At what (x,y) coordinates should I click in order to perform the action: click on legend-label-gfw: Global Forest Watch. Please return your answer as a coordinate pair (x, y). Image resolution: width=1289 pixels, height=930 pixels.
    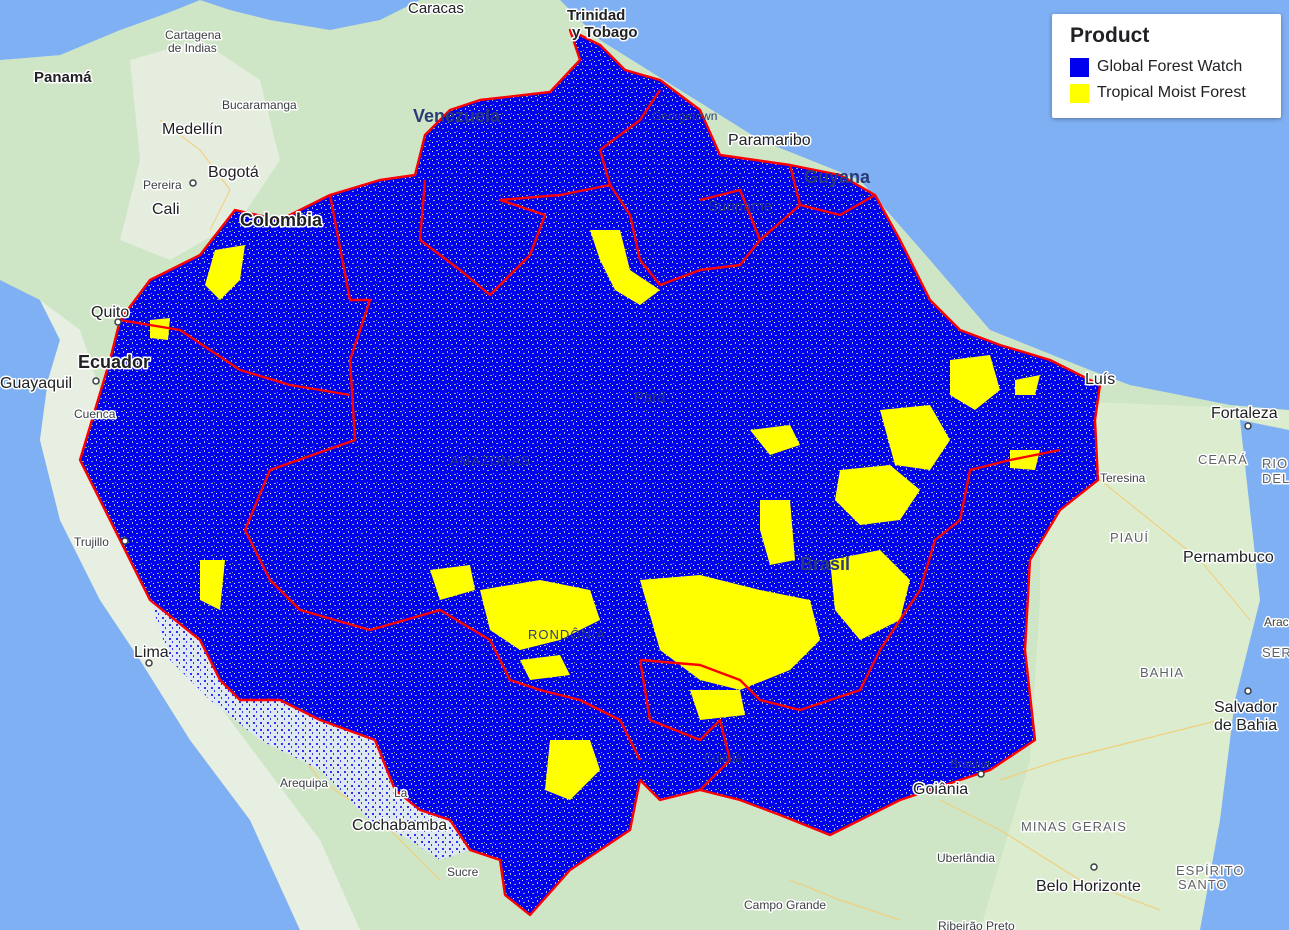
    Looking at the image, I should click on (1170, 66).